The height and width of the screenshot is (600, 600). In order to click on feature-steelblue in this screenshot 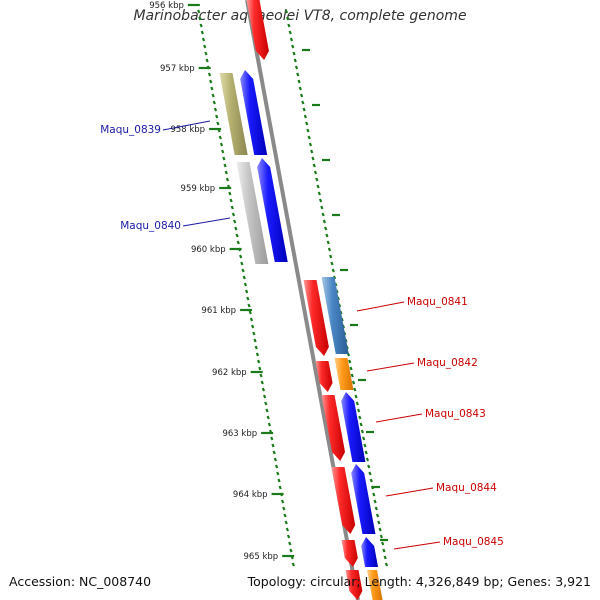, I will do `click(335, 315)`.